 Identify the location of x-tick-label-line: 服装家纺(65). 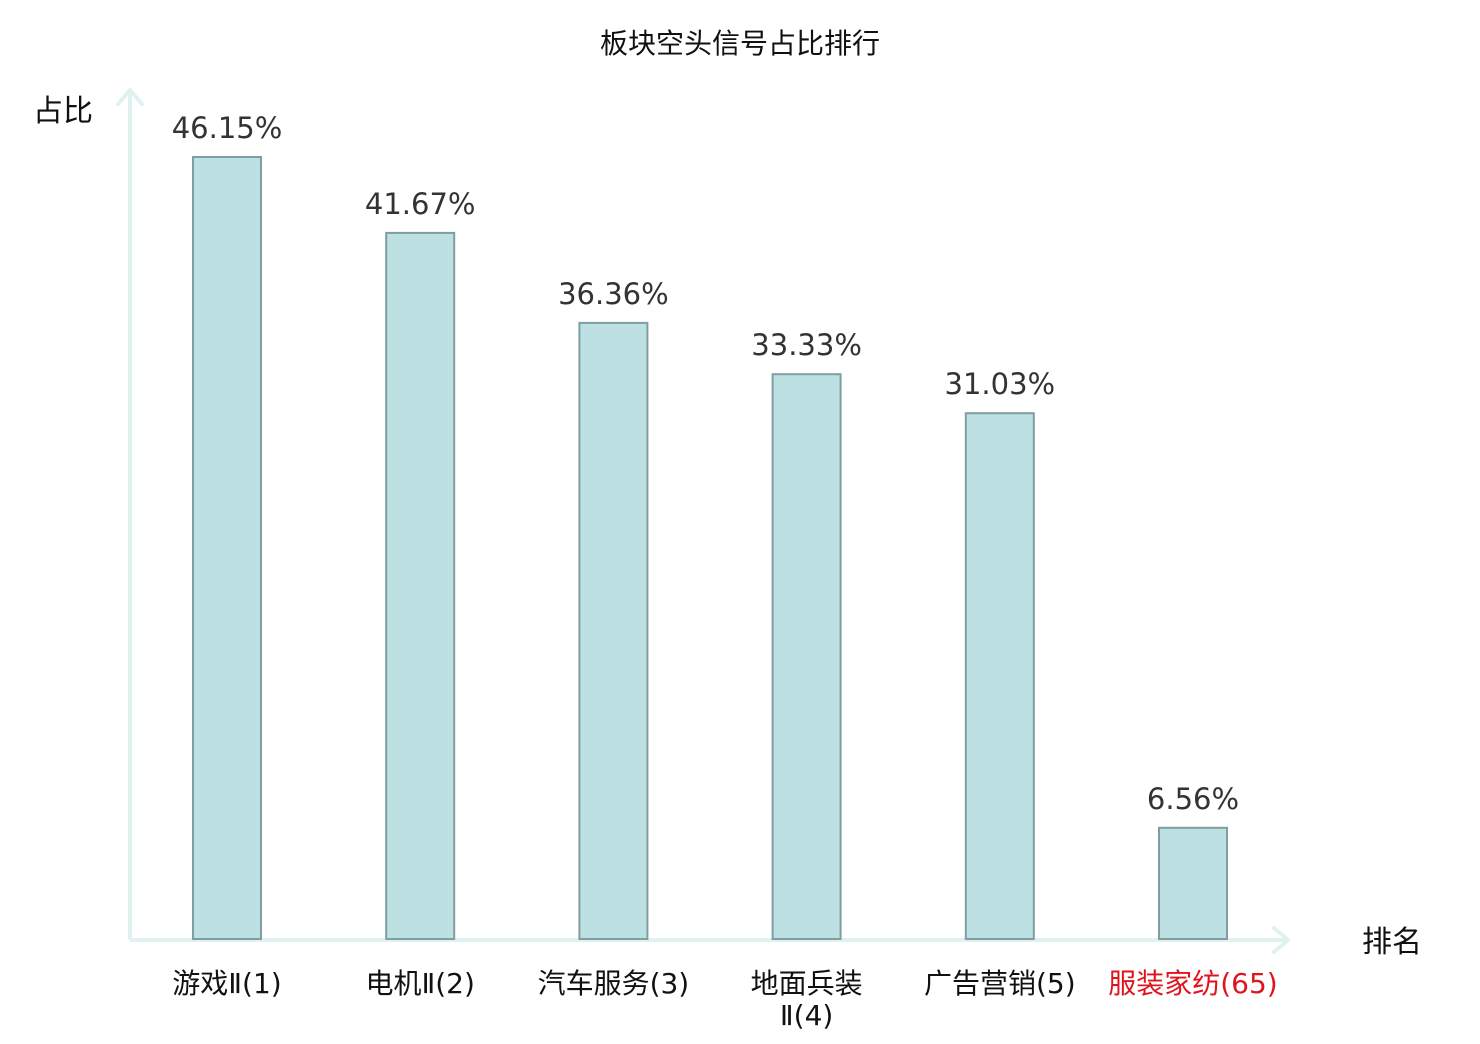
(1192, 983).